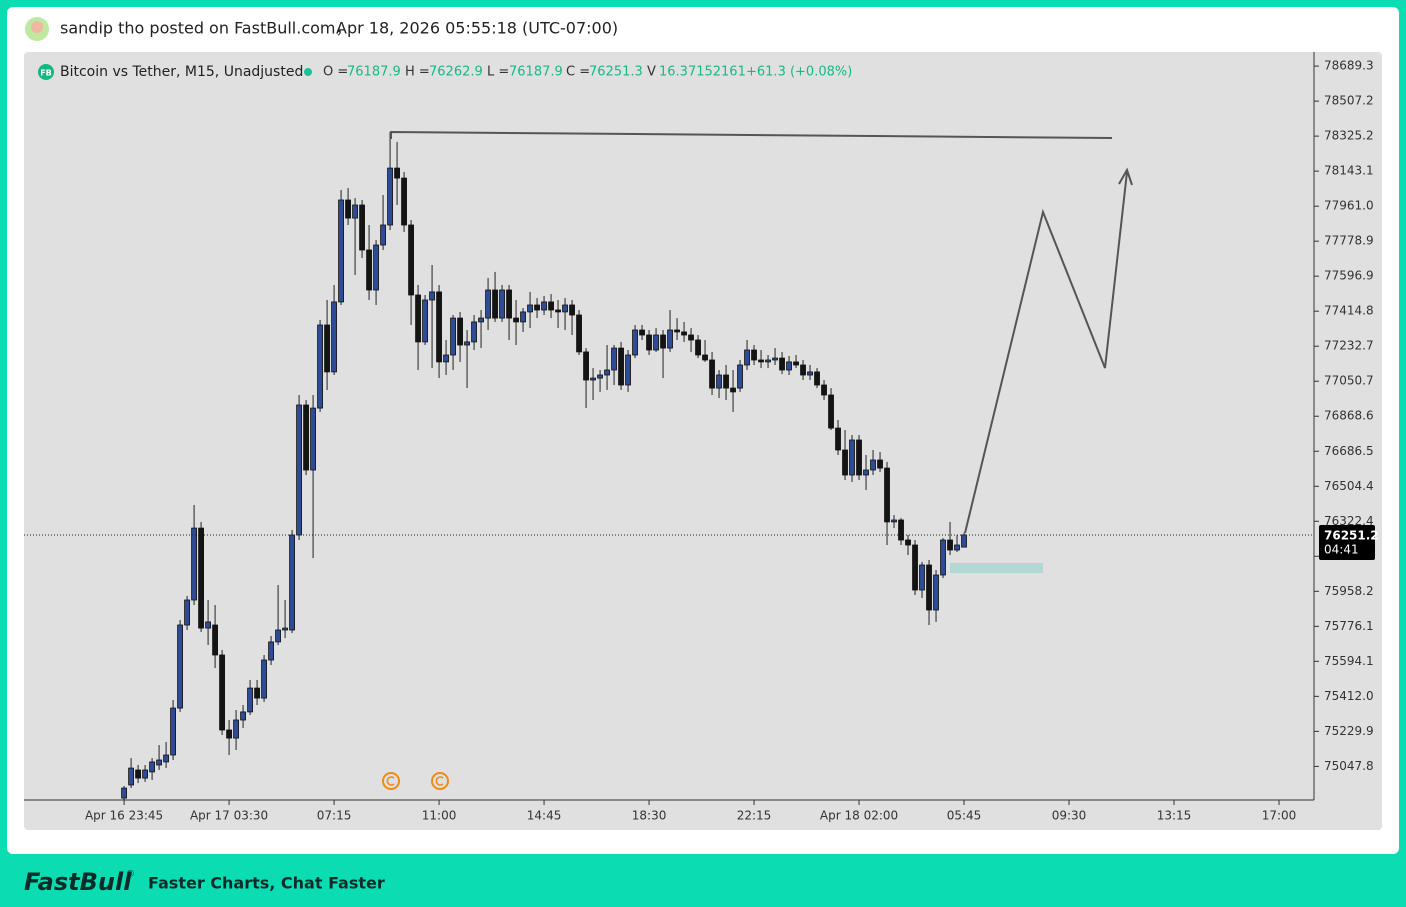 The width and height of the screenshot is (1406, 907). What do you see at coordinates (335, 72) in the screenshot?
I see `legend-label: O =` at bounding box center [335, 72].